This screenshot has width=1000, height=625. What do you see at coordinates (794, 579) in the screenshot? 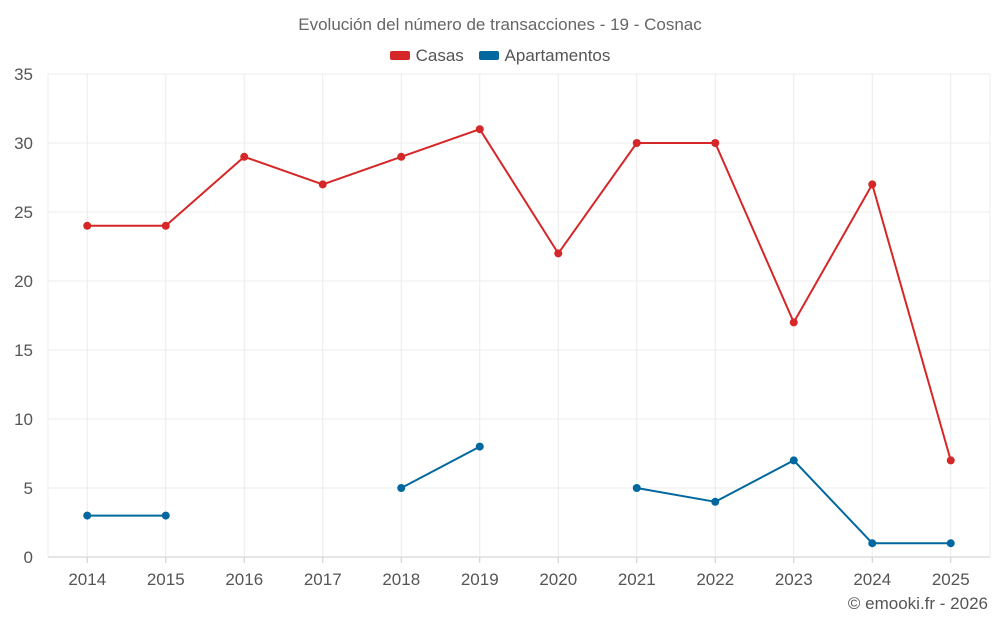
I see `x-tick-label: 2023` at bounding box center [794, 579].